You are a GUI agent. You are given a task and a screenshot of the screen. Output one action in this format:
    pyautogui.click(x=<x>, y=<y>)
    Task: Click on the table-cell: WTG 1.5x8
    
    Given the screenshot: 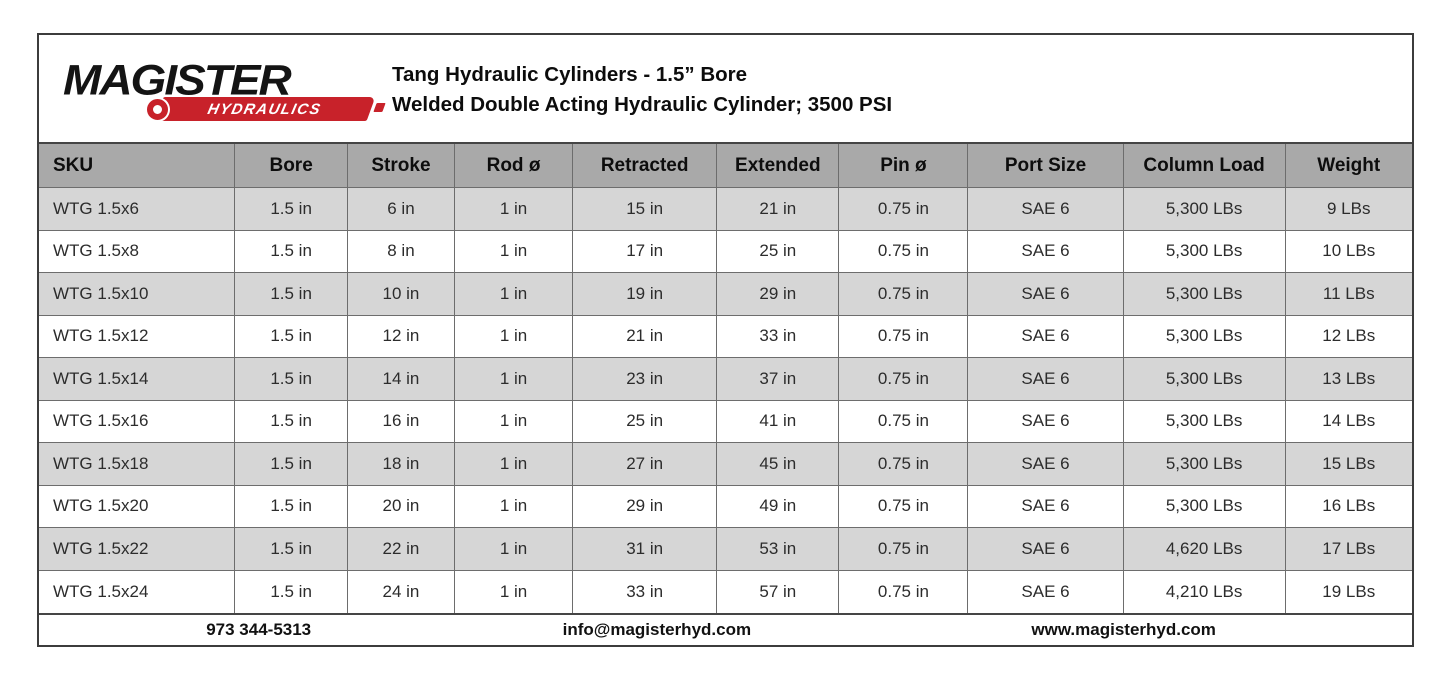 What is the action you would take?
    pyautogui.click(x=137, y=251)
    